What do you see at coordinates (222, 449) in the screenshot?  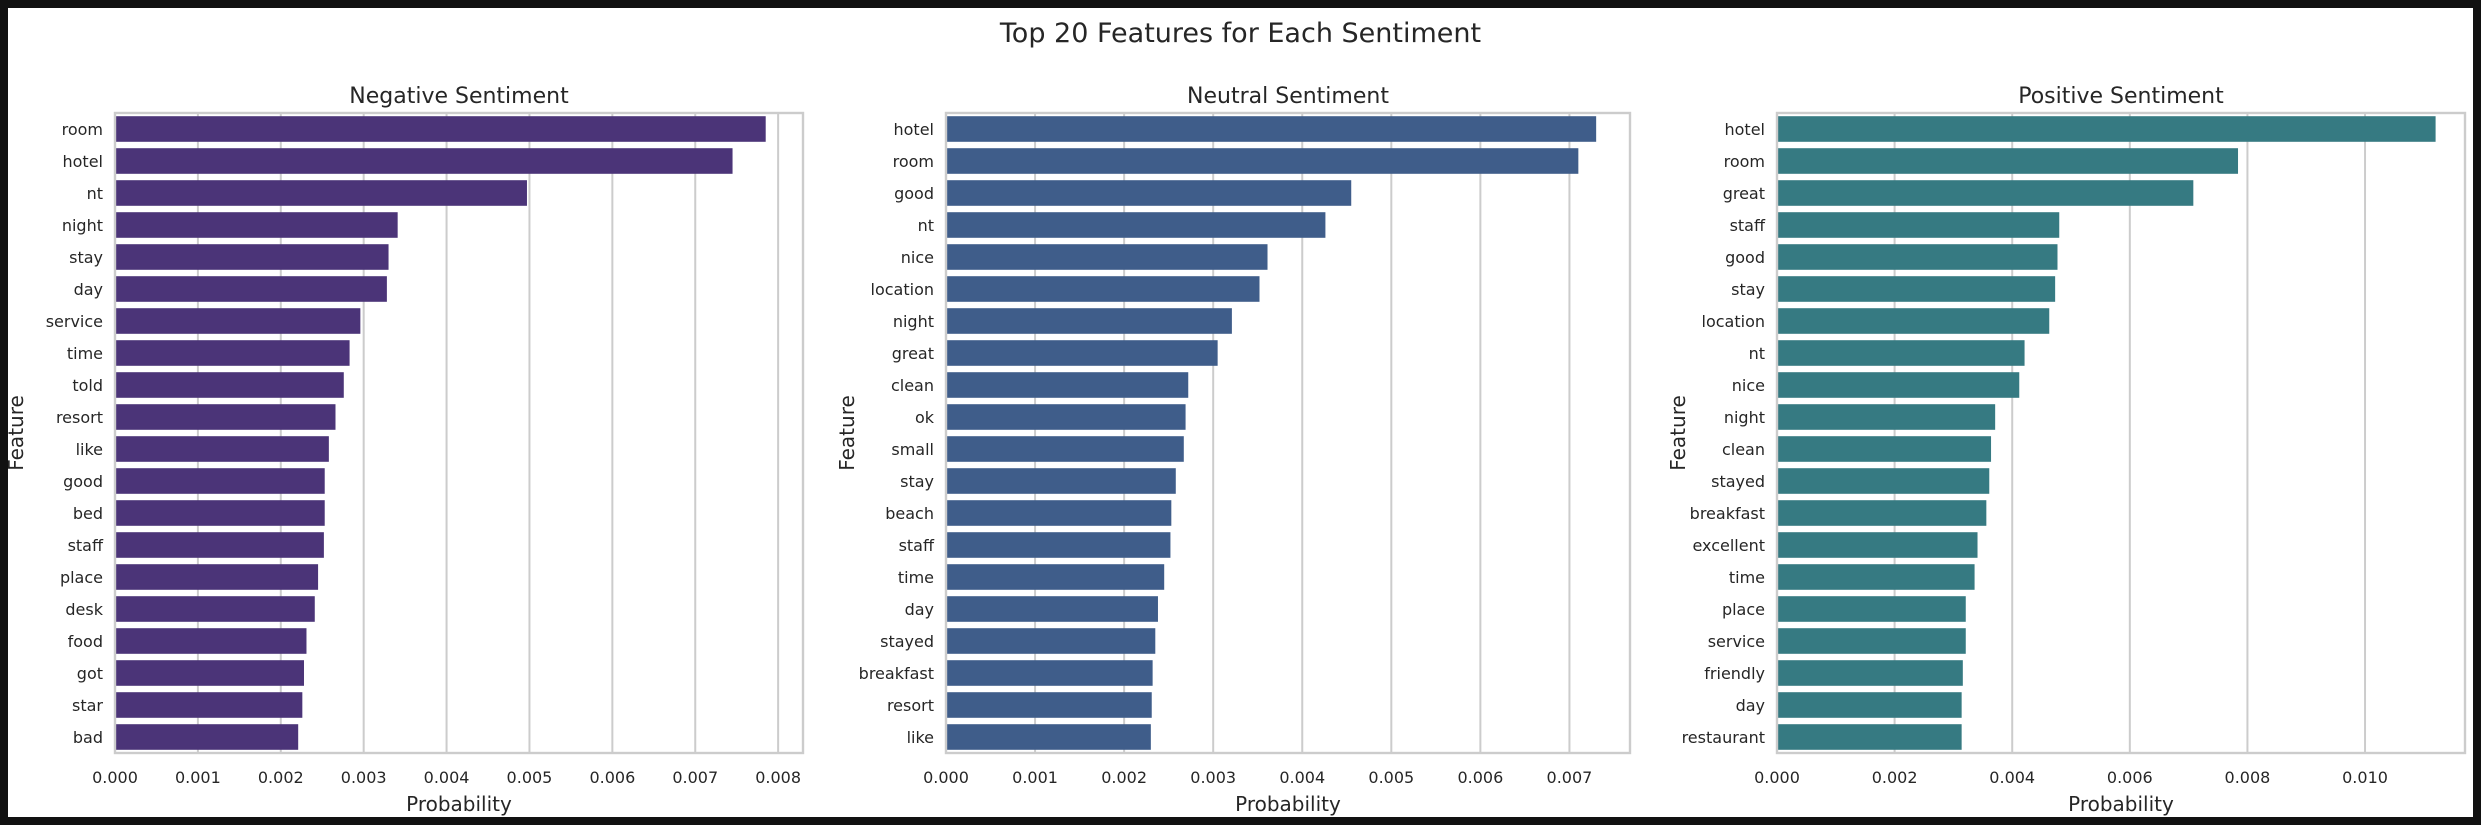 I see `bar-like` at bounding box center [222, 449].